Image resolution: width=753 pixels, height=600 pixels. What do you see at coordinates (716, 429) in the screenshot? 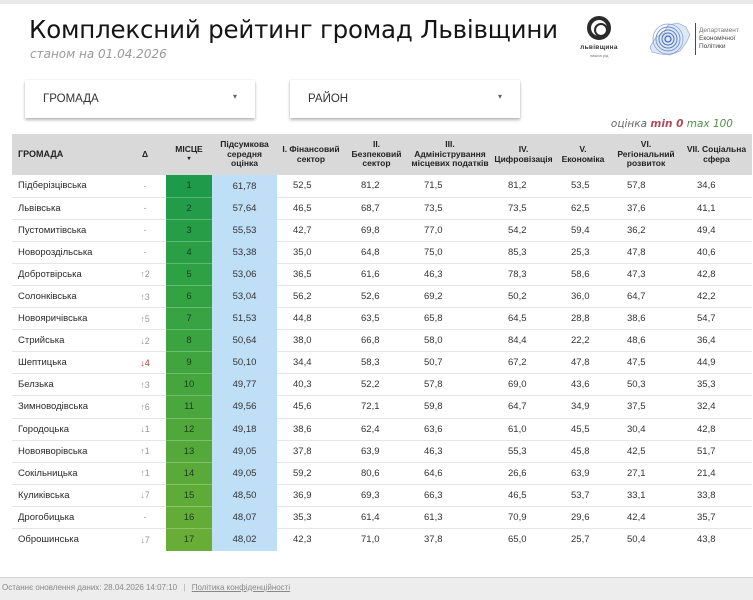
I see `social-score: 42,8` at bounding box center [716, 429].